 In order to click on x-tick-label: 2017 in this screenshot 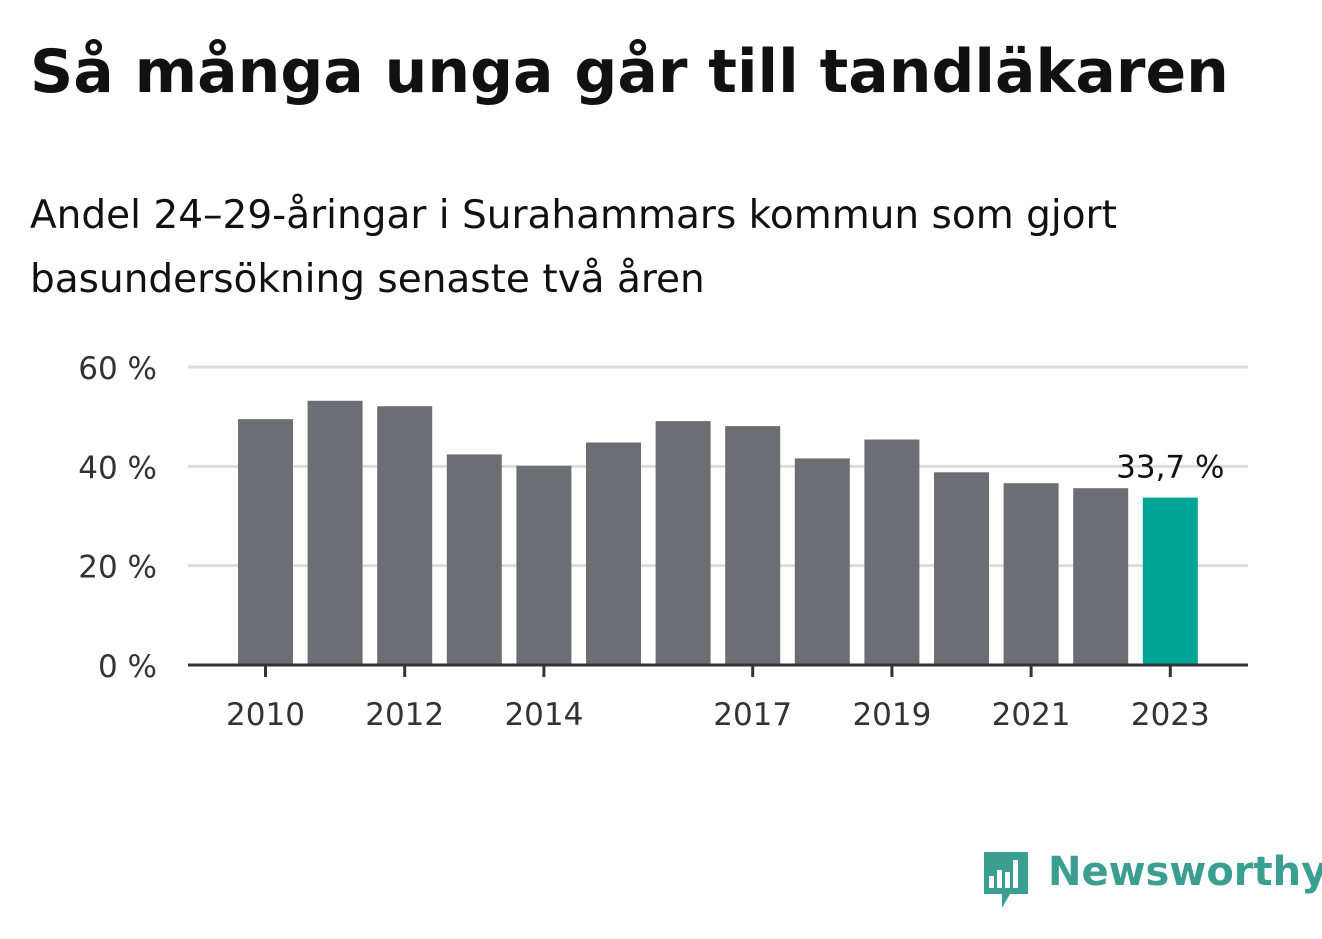, I will do `click(752, 715)`.